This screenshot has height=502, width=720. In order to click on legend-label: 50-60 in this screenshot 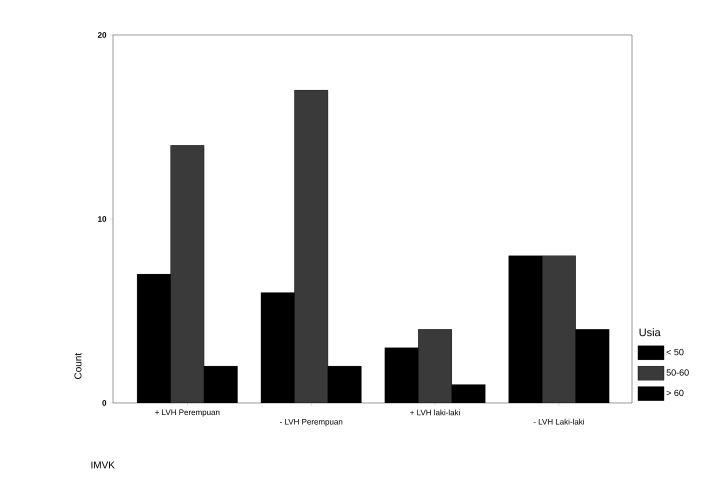, I will do `click(677, 372)`.